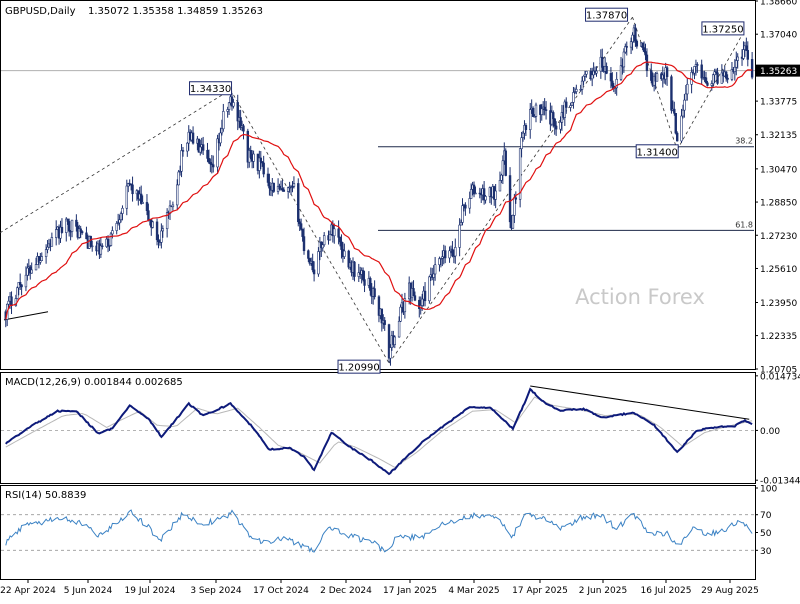 This screenshot has width=800, height=604. What do you see at coordinates (744, 224) in the screenshot?
I see `fib-label: 61.8` at bounding box center [744, 224].